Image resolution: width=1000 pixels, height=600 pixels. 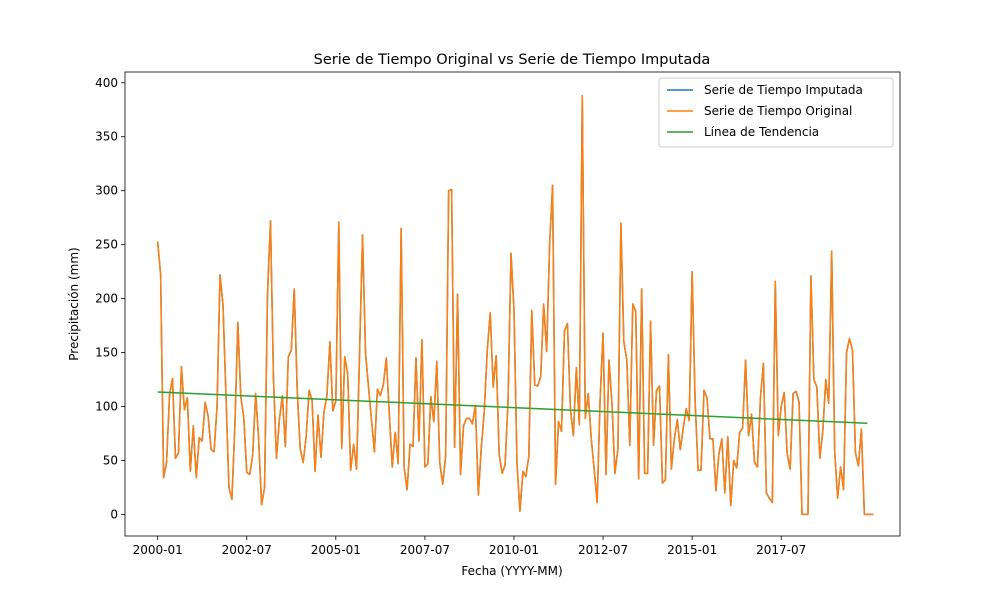 What do you see at coordinates (106, 407) in the screenshot?
I see `y-tick-label: 100` at bounding box center [106, 407].